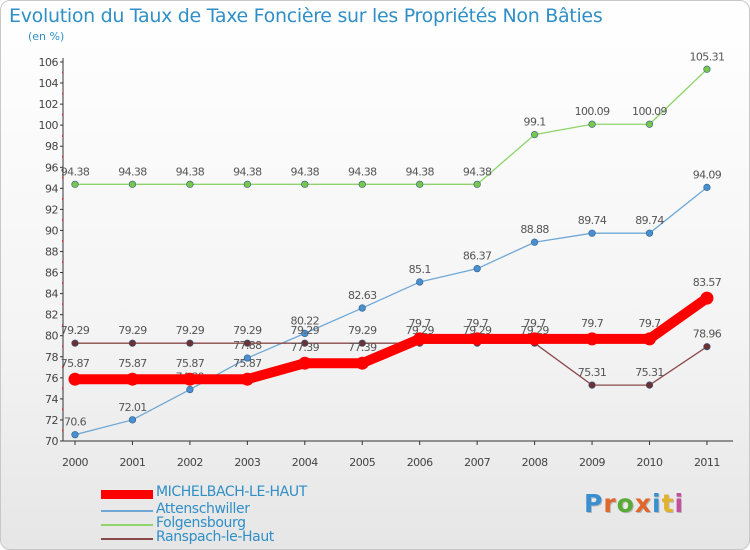  What do you see at coordinates (75, 462) in the screenshot?
I see `x-tick-label: 2000` at bounding box center [75, 462].